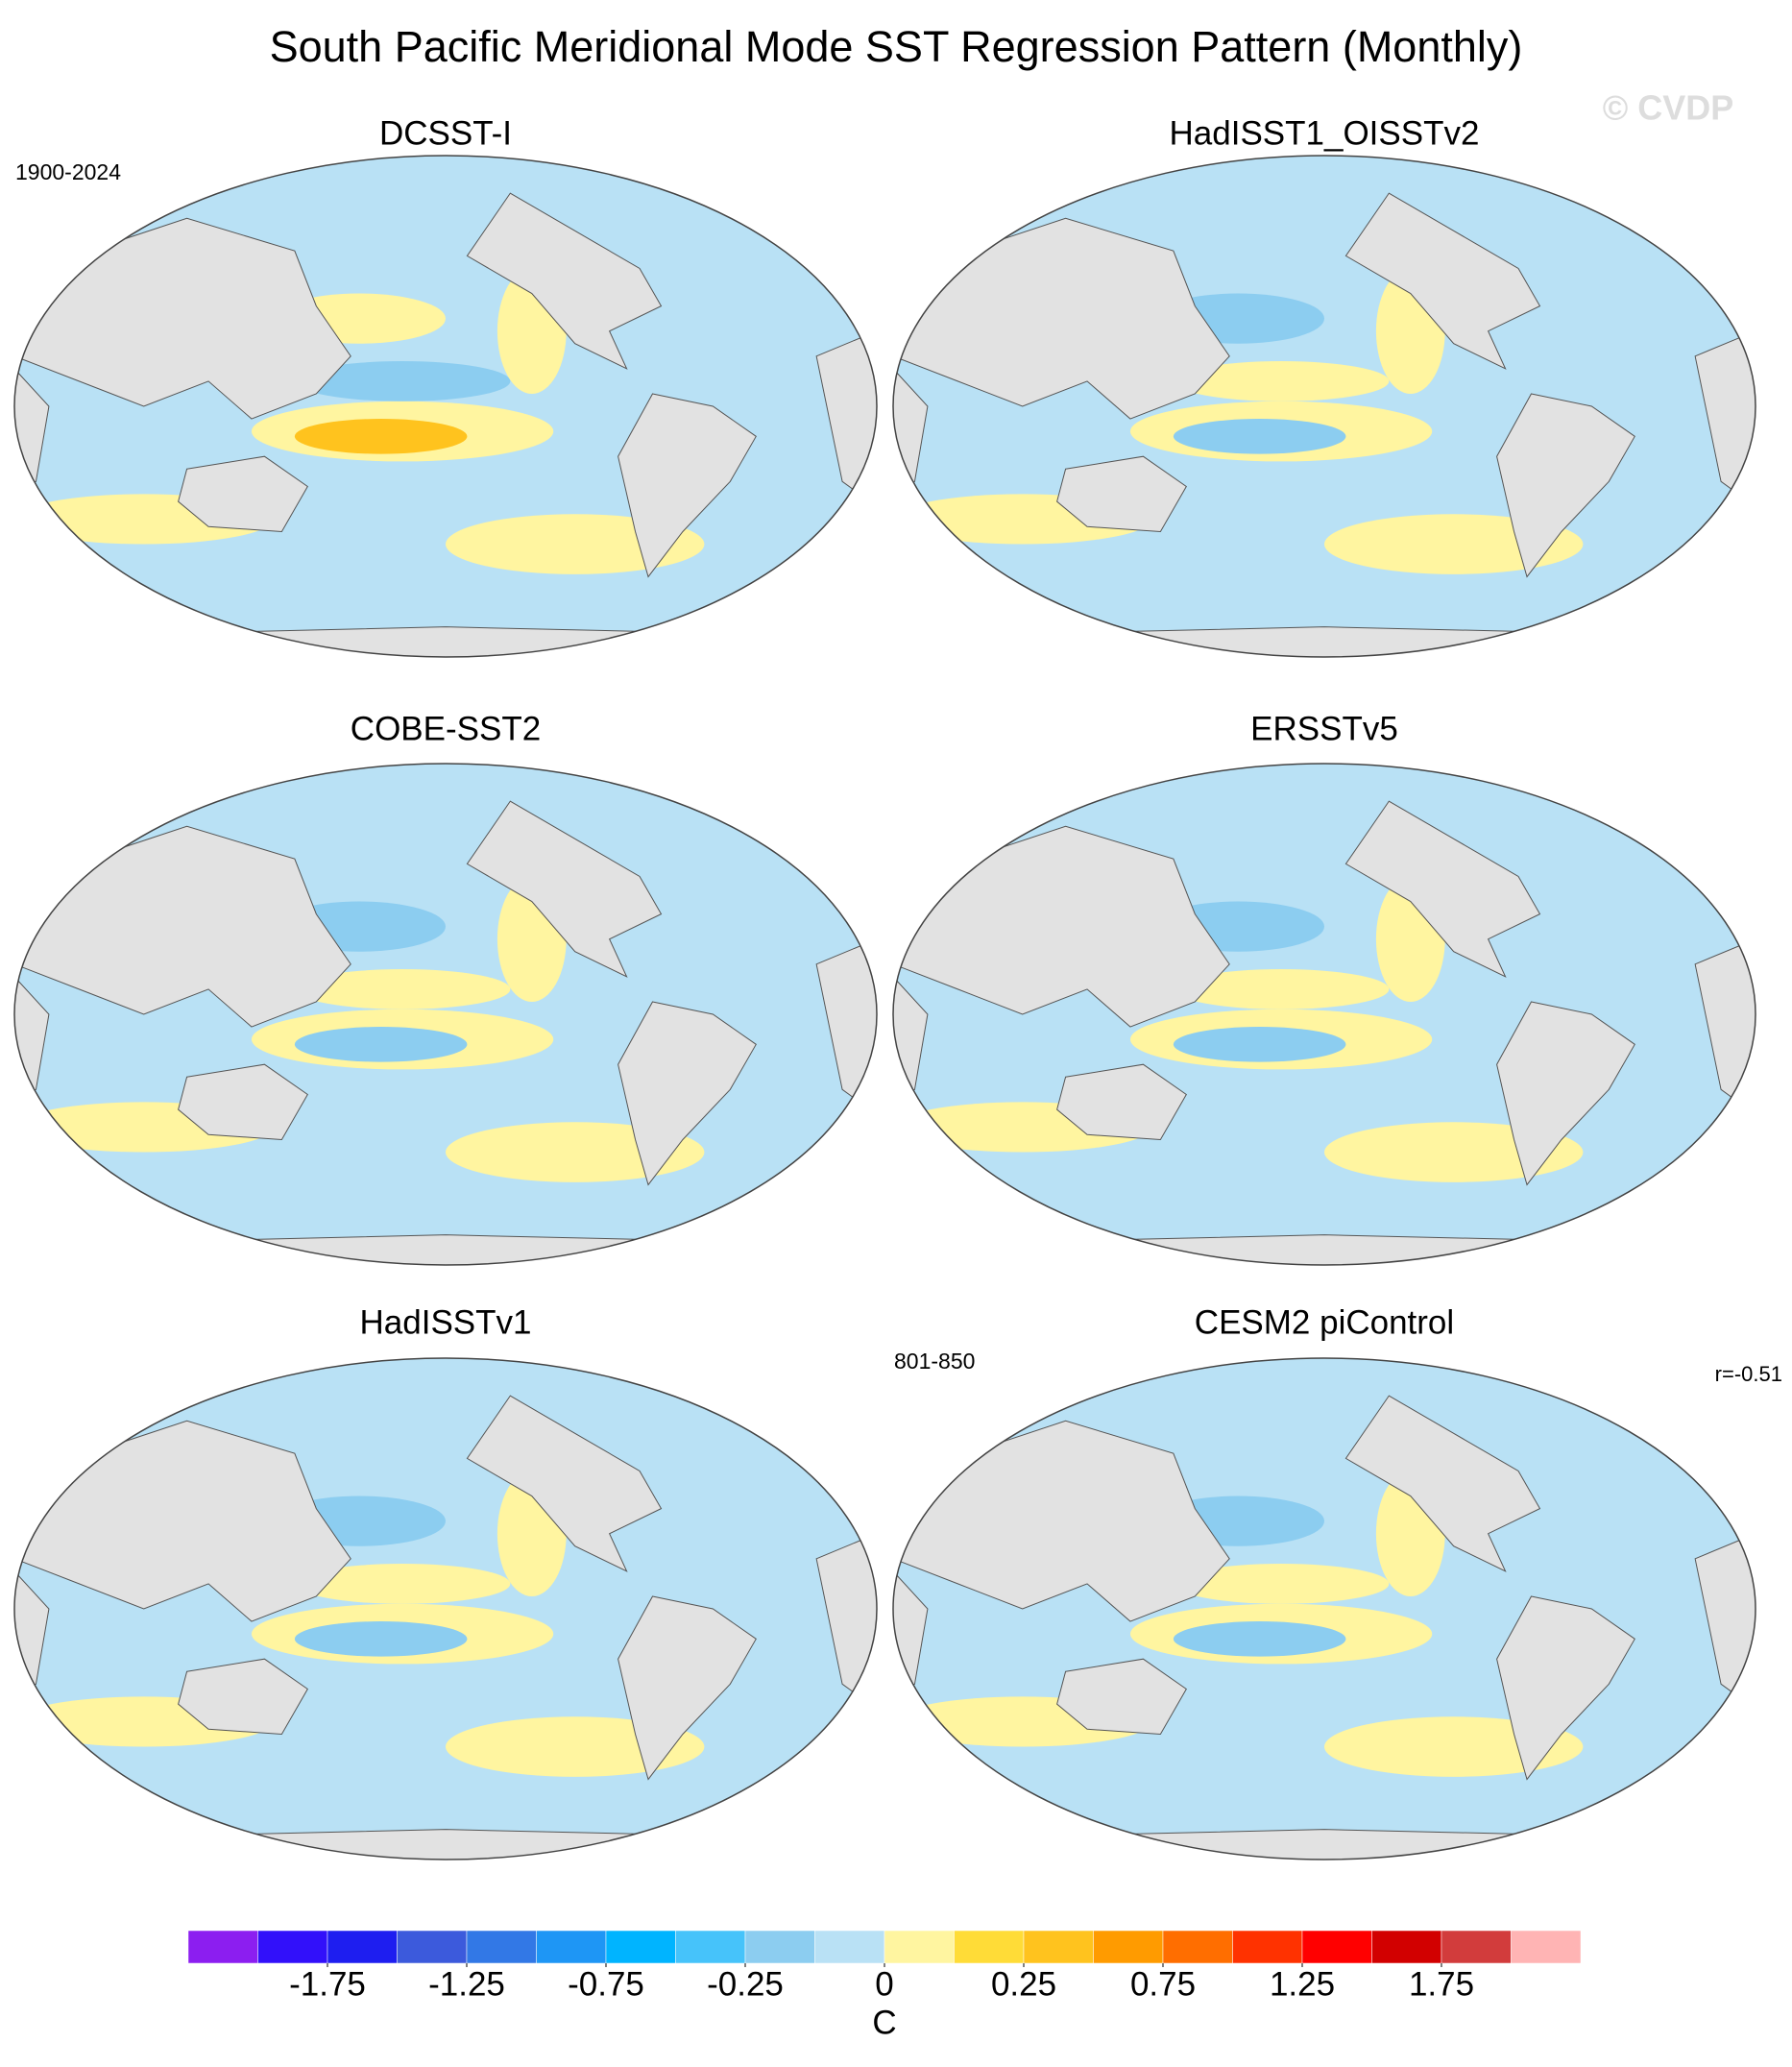 This screenshot has width=1792, height=2067. Describe the element at coordinates (1668, 108) in the screenshot. I see `watermark: © CVDP` at that location.